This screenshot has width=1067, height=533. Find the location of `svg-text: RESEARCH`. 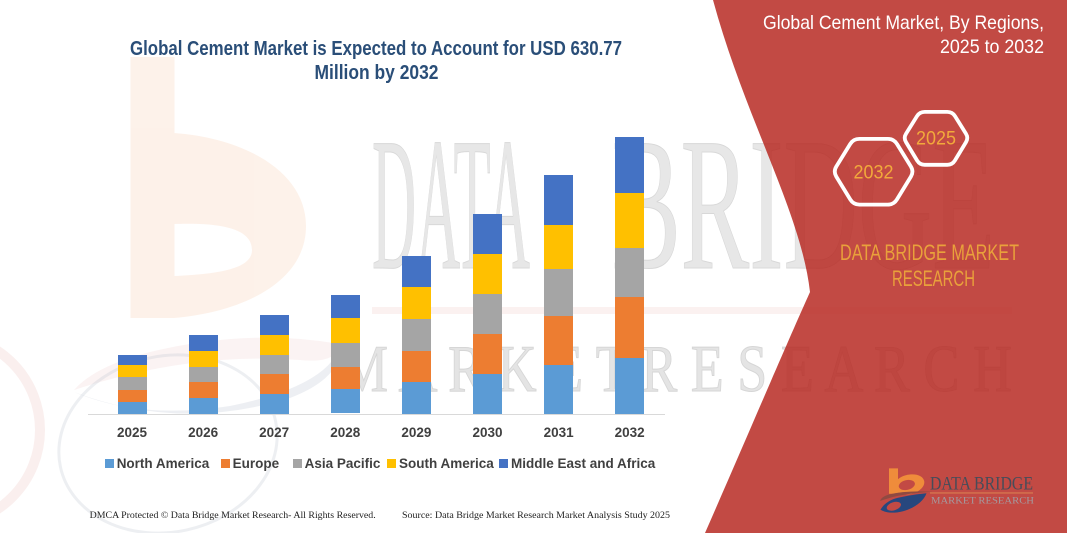

svg-text: RESEARCH is located at coordinates (933, 278).